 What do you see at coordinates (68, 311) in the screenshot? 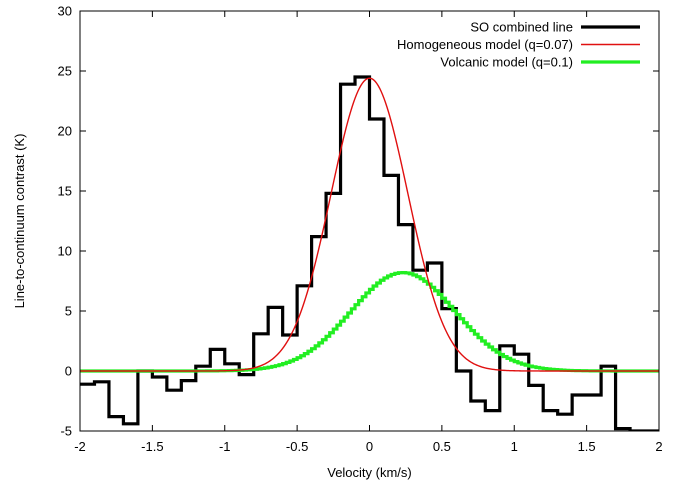
I see `y-tick-label: 5` at bounding box center [68, 311].